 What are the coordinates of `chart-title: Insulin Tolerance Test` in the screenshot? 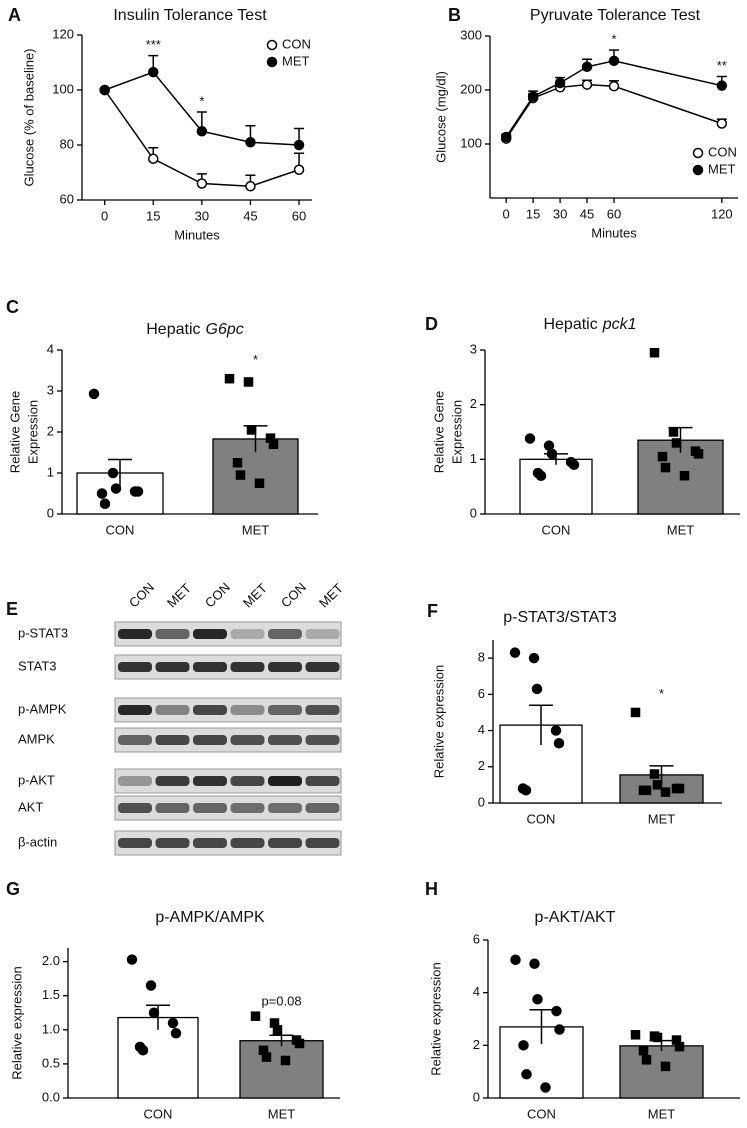 It's located at (190, 15).